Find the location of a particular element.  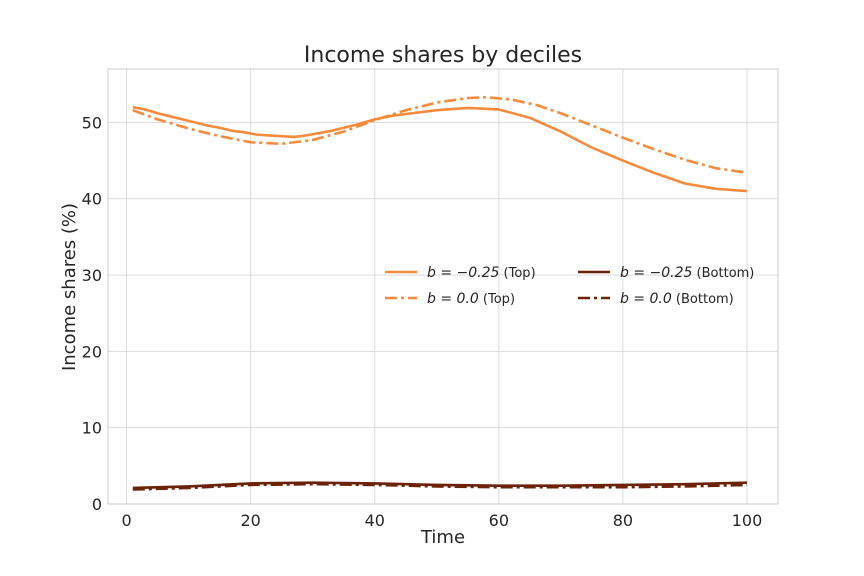

y-tick-label: 30 is located at coordinates (92, 275).